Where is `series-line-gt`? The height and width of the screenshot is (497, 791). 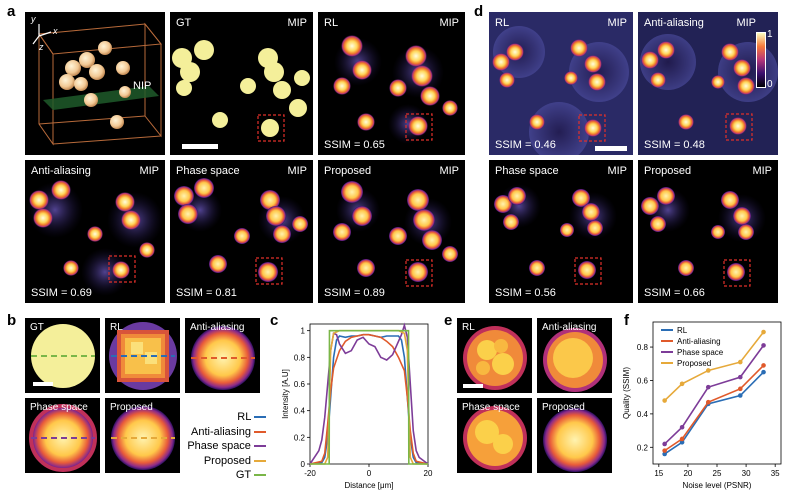
series-line-gt is located at coordinates (369, 397).